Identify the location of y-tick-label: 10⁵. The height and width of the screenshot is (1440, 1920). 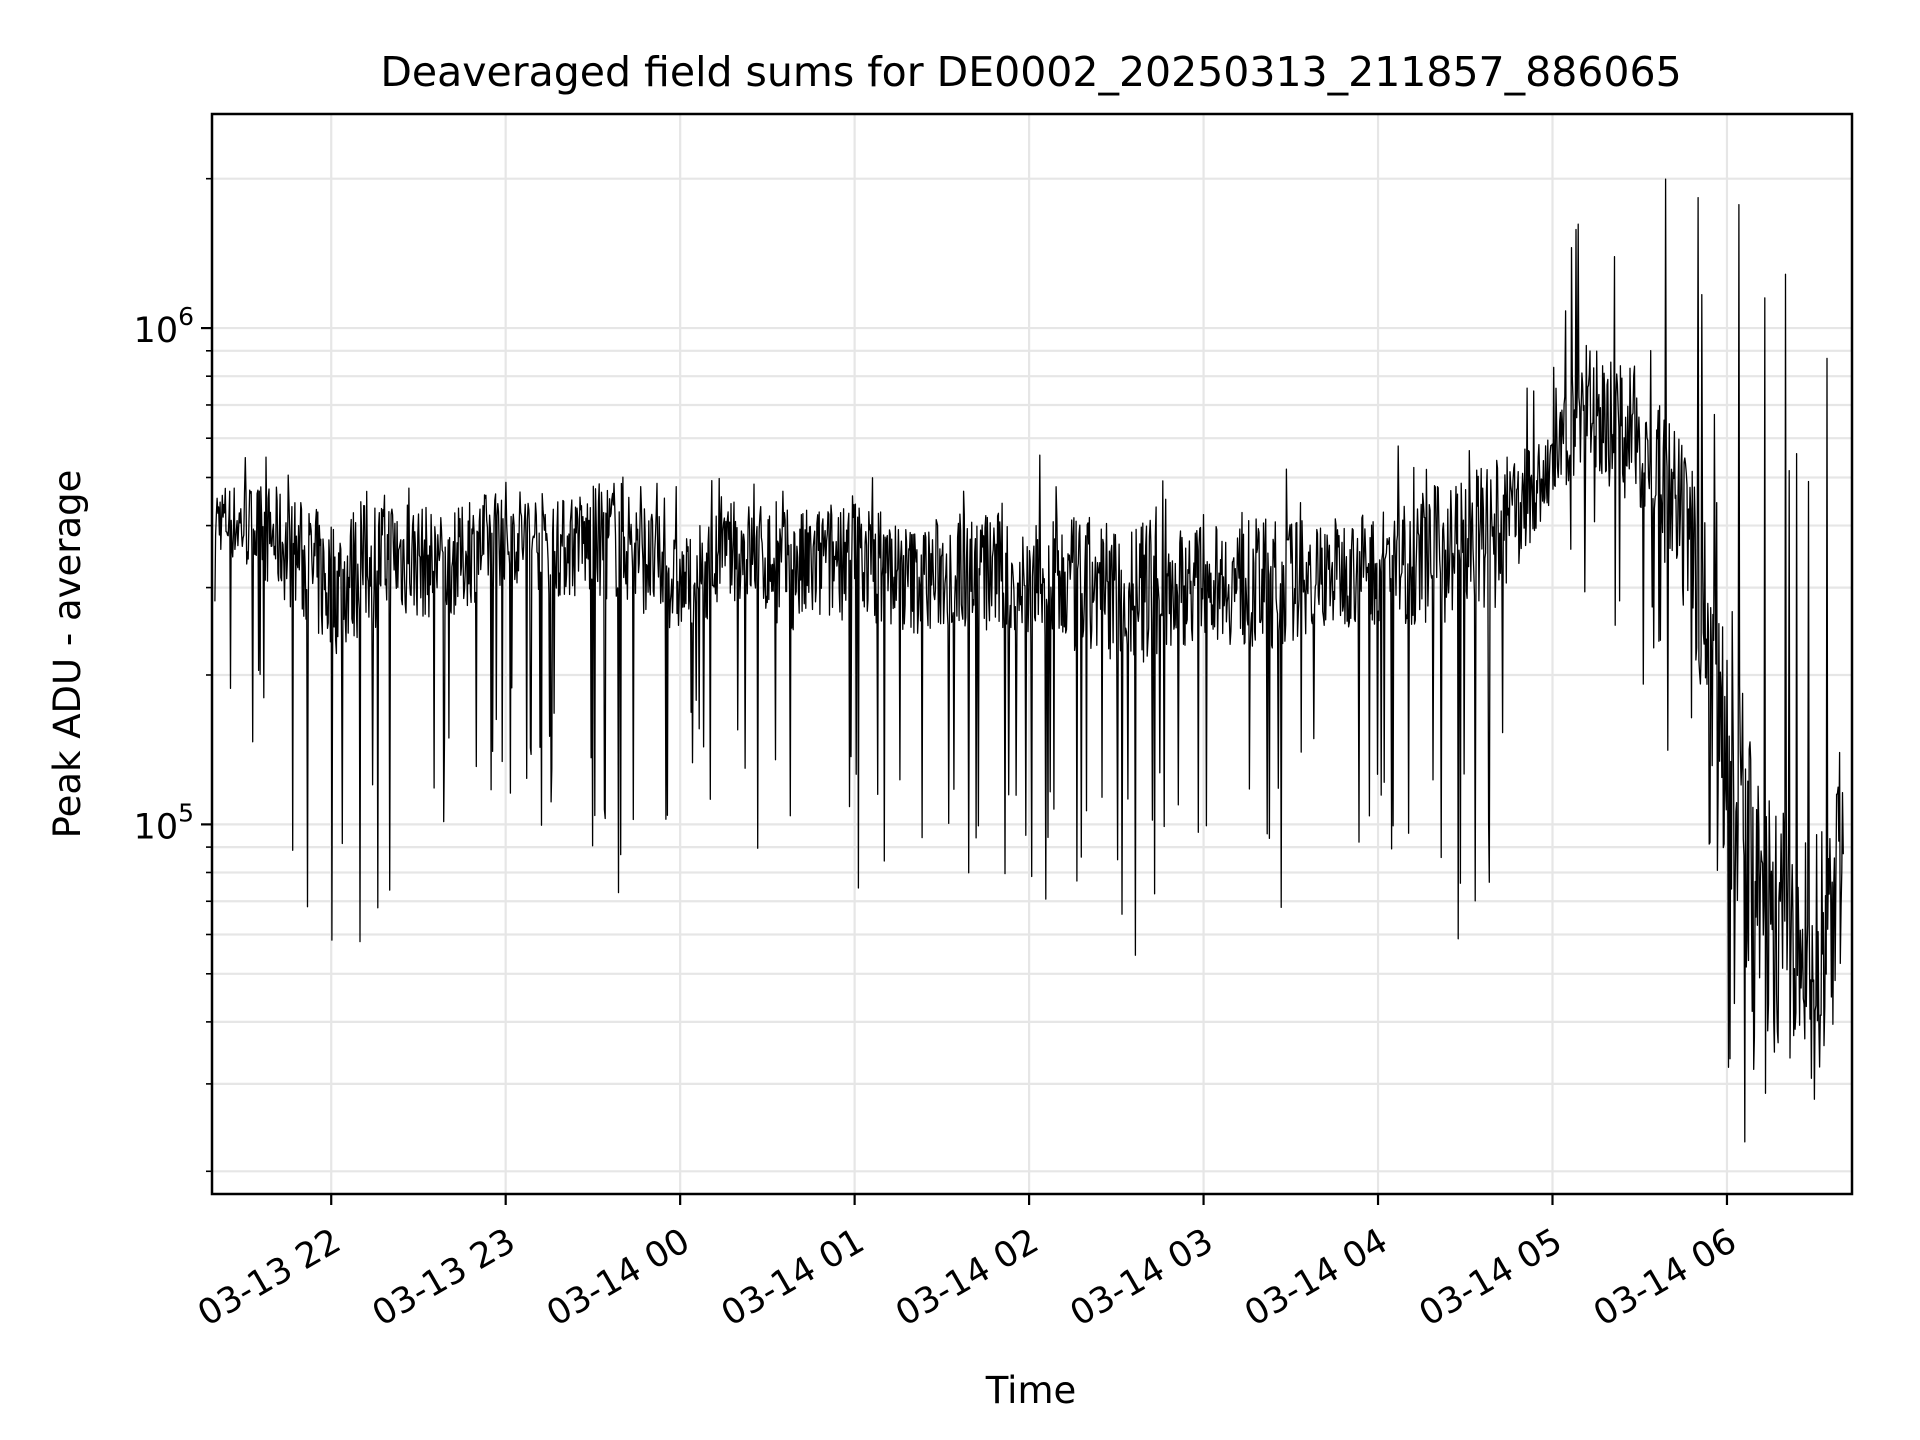
(164, 822).